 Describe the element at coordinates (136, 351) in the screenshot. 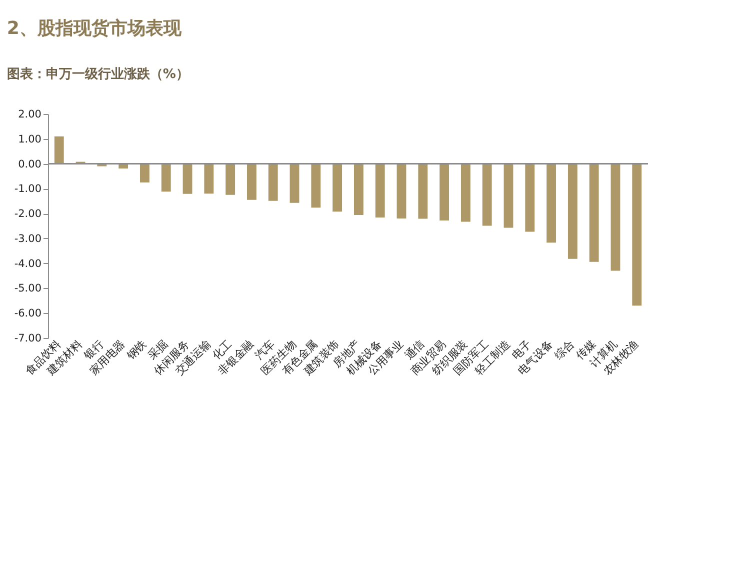

I see `x-tick-label: 钢铁` at that location.